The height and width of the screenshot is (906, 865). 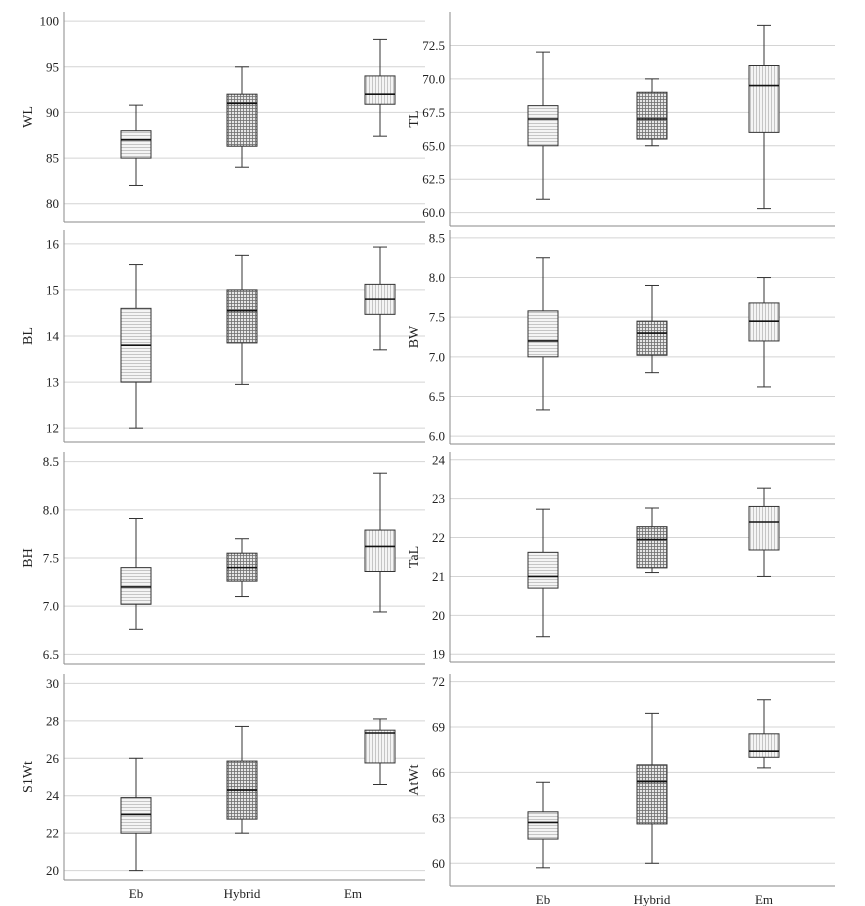 What do you see at coordinates (433, 112) in the screenshot?
I see `y-tick-label: 67.5` at bounding box center [433, 112].